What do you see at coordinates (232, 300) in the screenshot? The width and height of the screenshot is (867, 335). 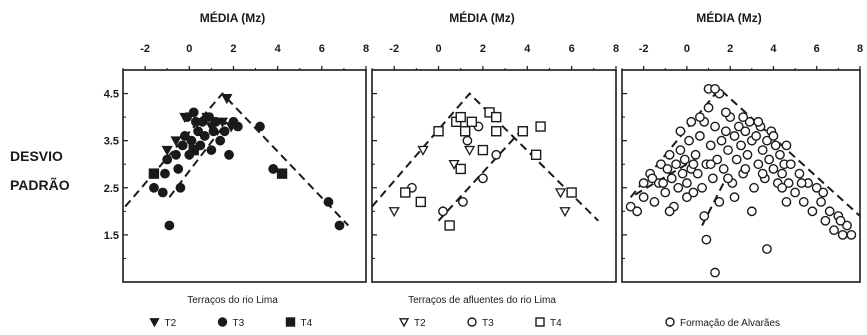 I see `legend-title: Terraços do rio Lima` at bounding box center [232, 300].